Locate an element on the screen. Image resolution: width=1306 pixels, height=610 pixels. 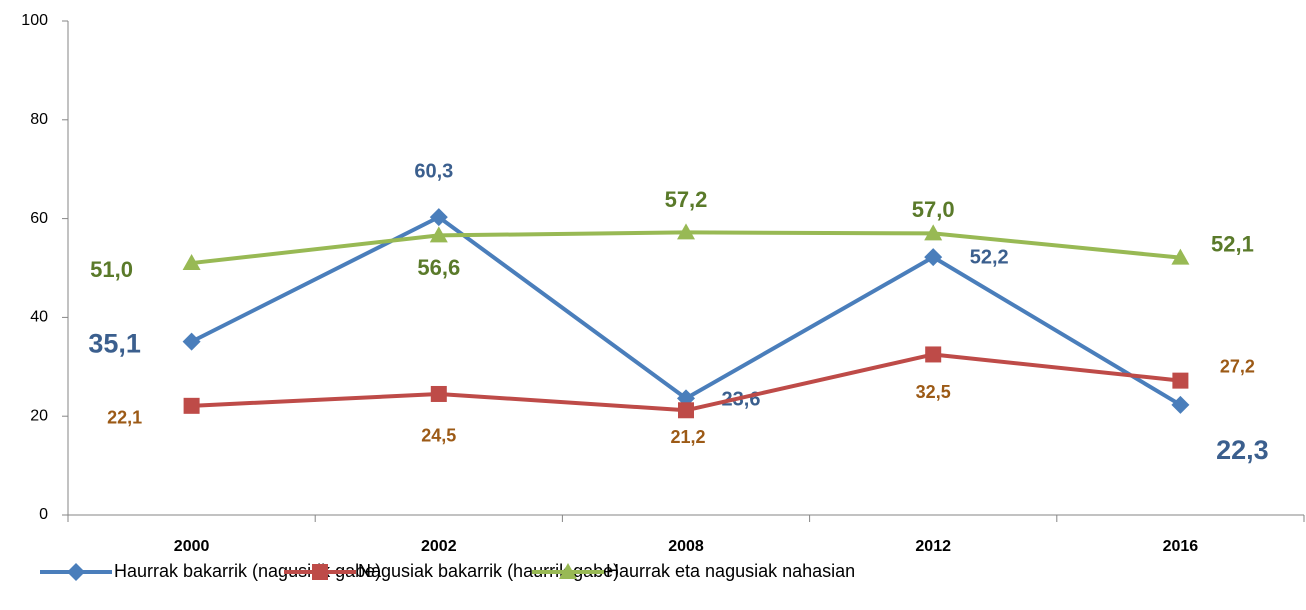
y-tick-label: 60 is located at coordinates (39, 218).